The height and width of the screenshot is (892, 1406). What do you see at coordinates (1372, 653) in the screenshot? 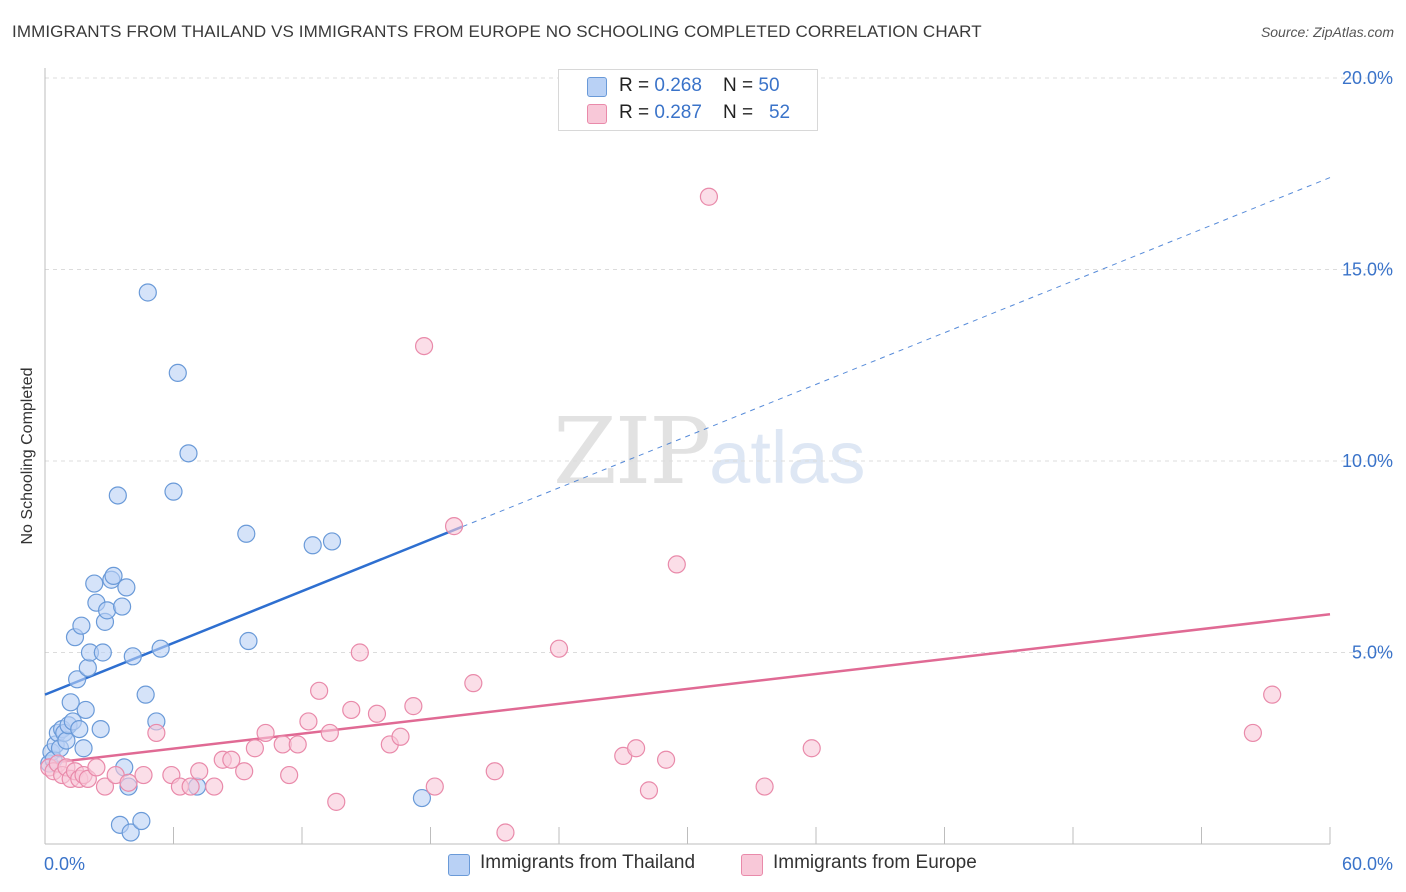
I see `y-tick-label: 5.0%` at bounding box center [1372, 653].